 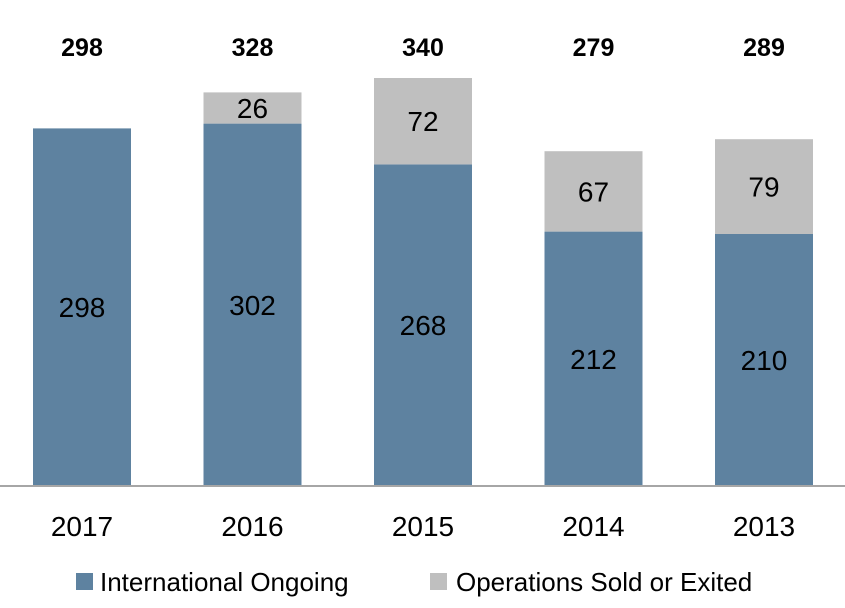 I want to click on segment-label-2015-series-1: 72, so click(x=422, y=121).